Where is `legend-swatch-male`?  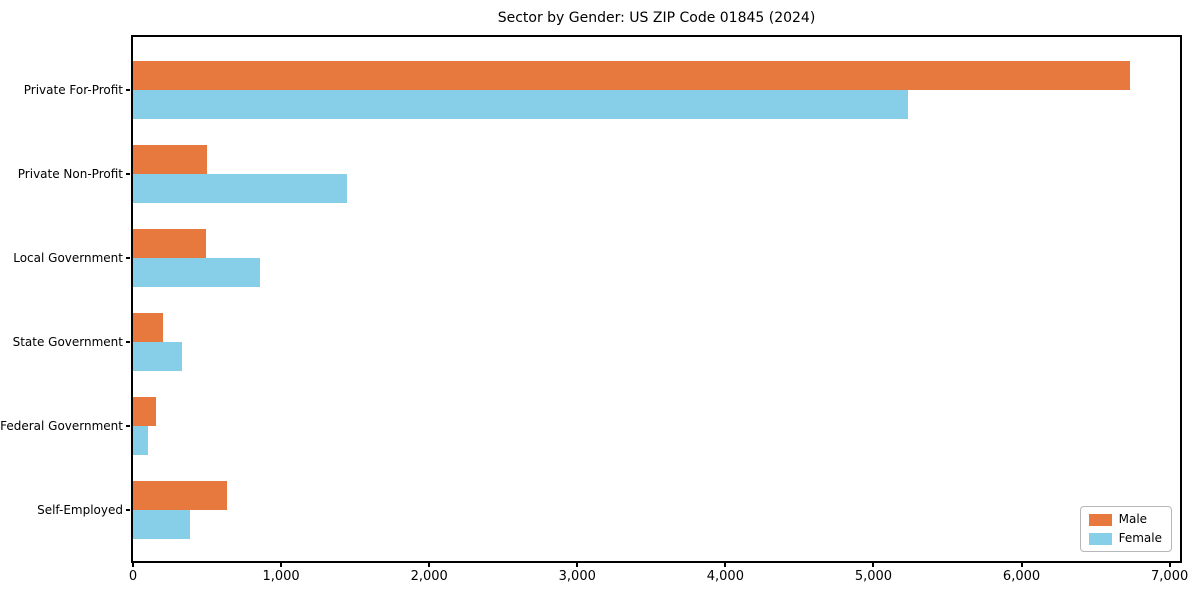
legend-swatch-male is located at coordinates (1100, 519).